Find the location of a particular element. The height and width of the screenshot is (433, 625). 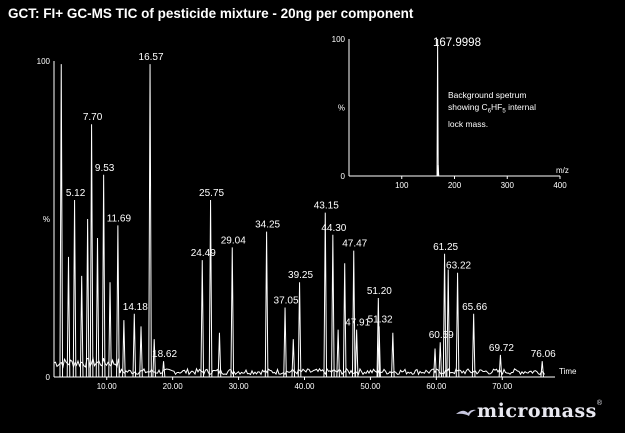

peak-label: 51.20 is located at coordinates (379, 291).